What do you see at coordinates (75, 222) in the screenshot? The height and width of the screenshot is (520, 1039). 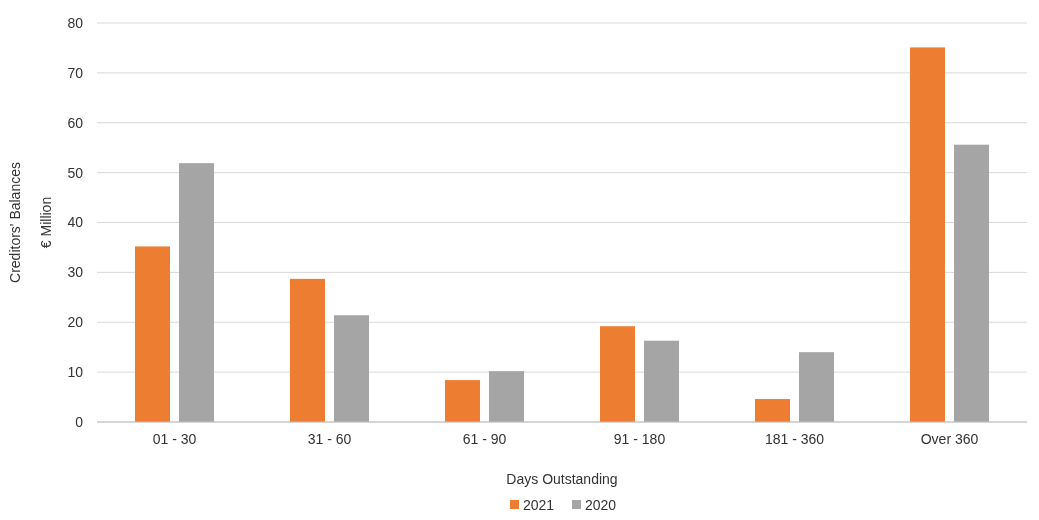 I see `y-tick-label: 40` at bounding box center [75, 222].